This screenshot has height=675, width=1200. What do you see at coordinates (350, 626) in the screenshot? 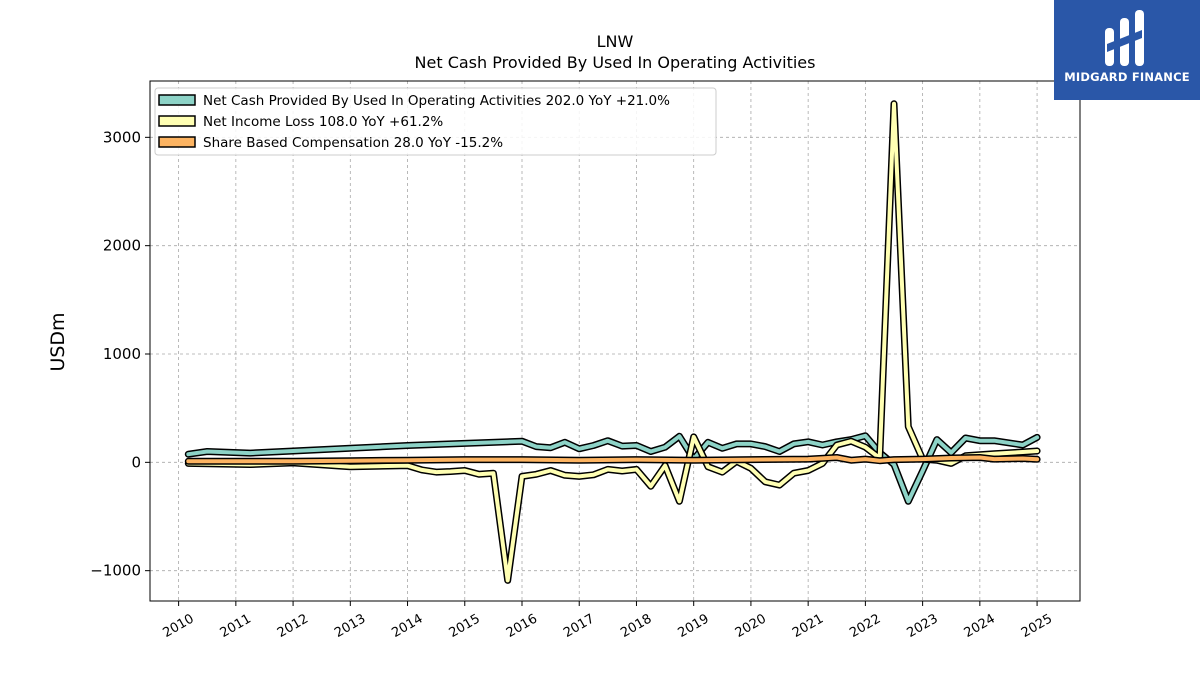
I see `x-tick-label: 2013` at bounding box center [350, 626].